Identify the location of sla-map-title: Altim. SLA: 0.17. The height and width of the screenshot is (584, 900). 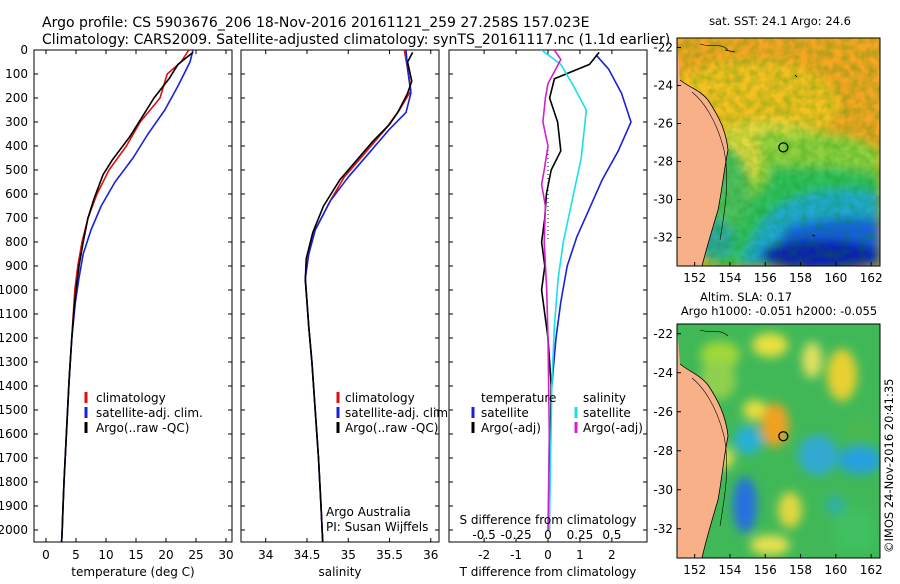
(746, 297).